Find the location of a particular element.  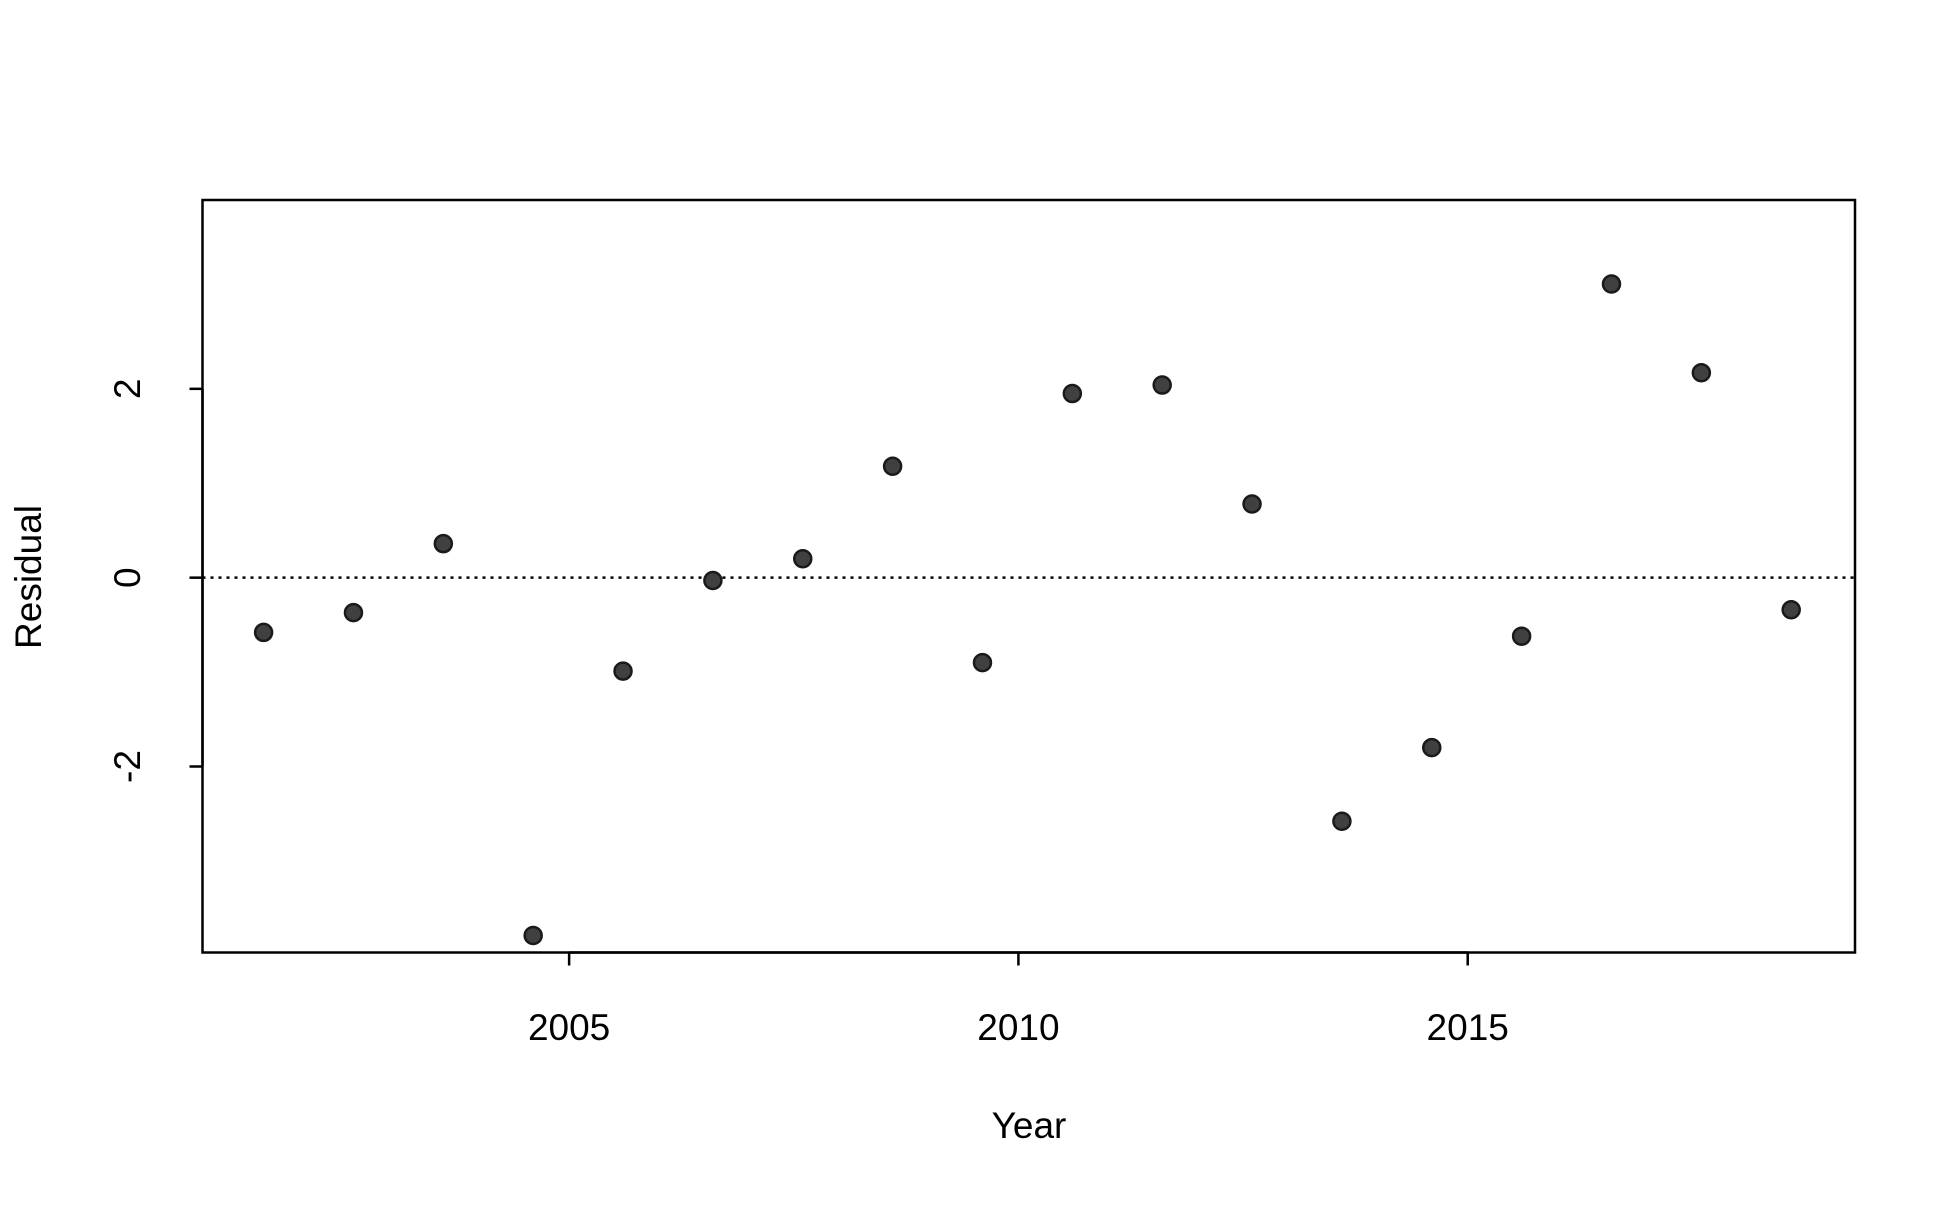

x-tick-label: 2010 is located at coordinates (1018, 1027).